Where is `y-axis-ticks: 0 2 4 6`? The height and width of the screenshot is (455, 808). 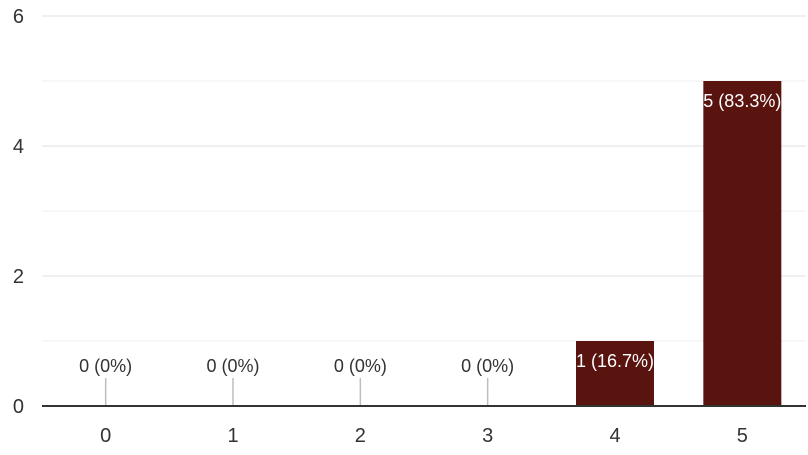
y-axis-ticks: 0 2 4 6 is located at coordinates (18, 212).